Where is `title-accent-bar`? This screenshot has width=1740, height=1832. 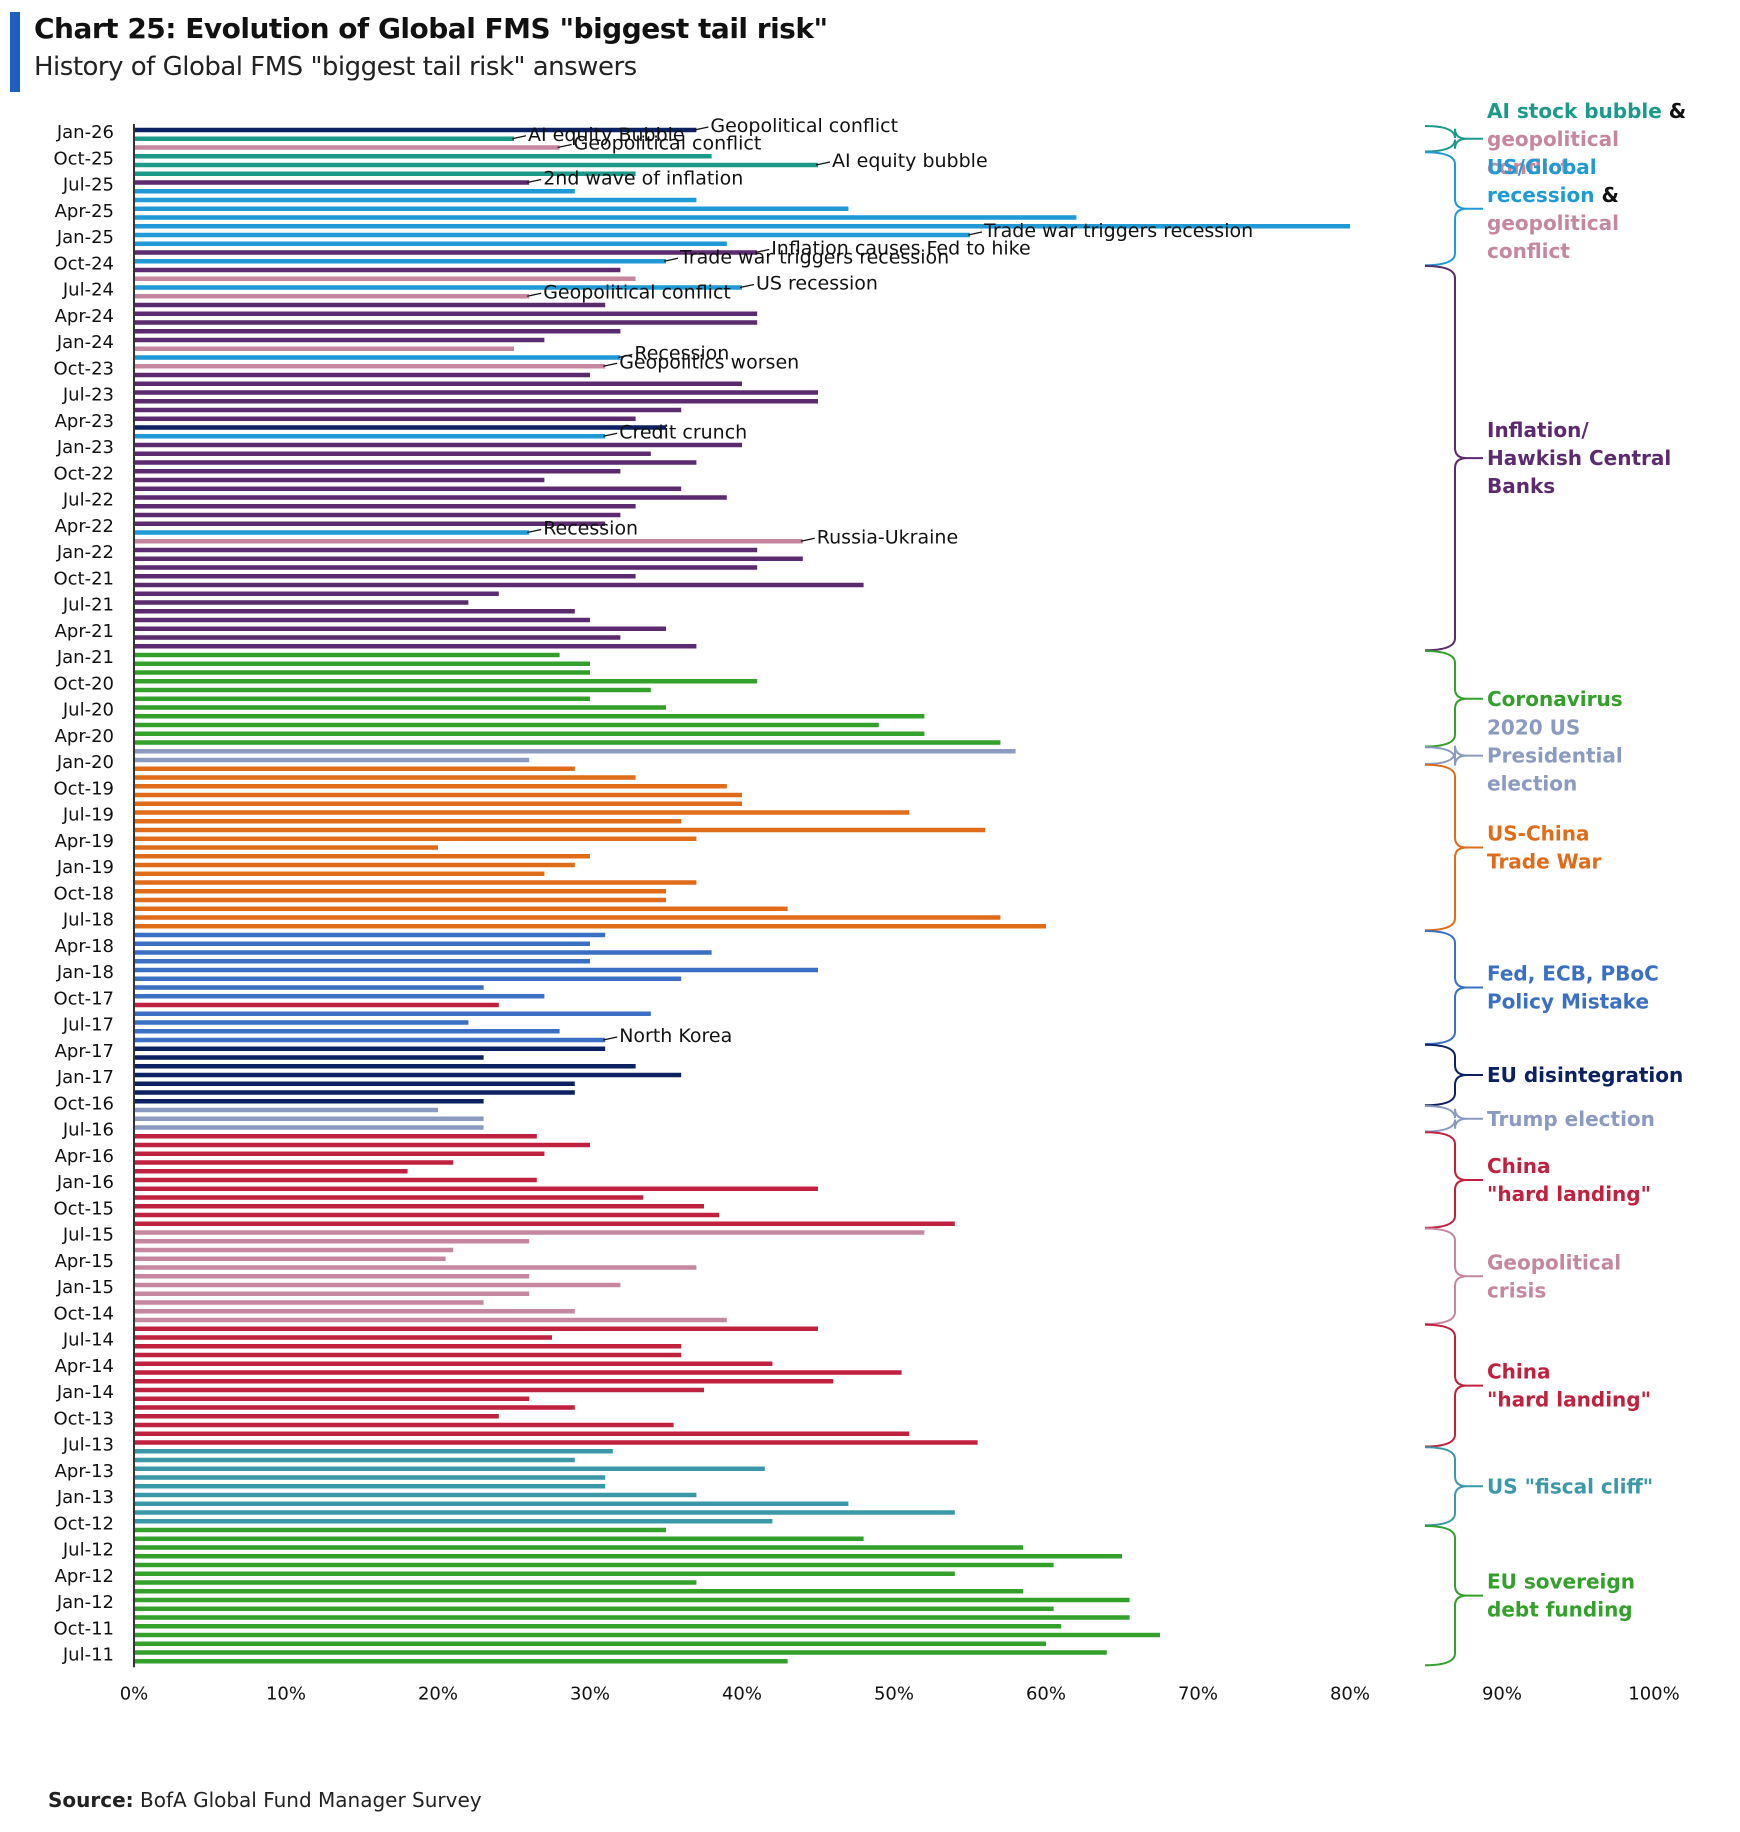
title-accent-bar is located at coordinates (15, 52).